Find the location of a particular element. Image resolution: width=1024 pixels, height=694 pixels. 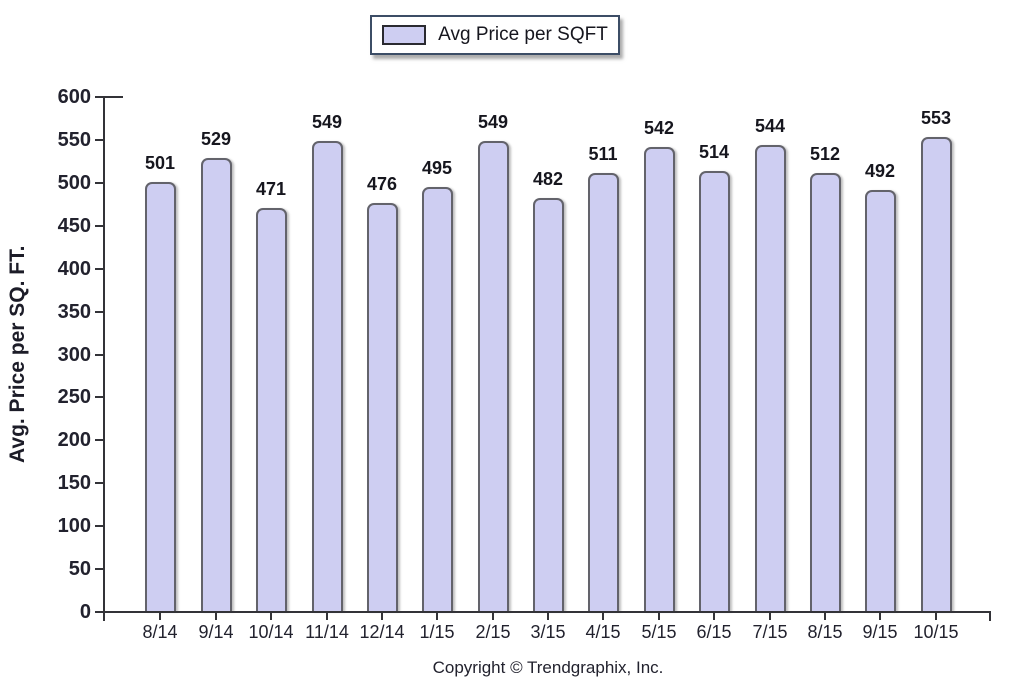

y-axis-top-cap-icon is located at coordinates (113, 97).